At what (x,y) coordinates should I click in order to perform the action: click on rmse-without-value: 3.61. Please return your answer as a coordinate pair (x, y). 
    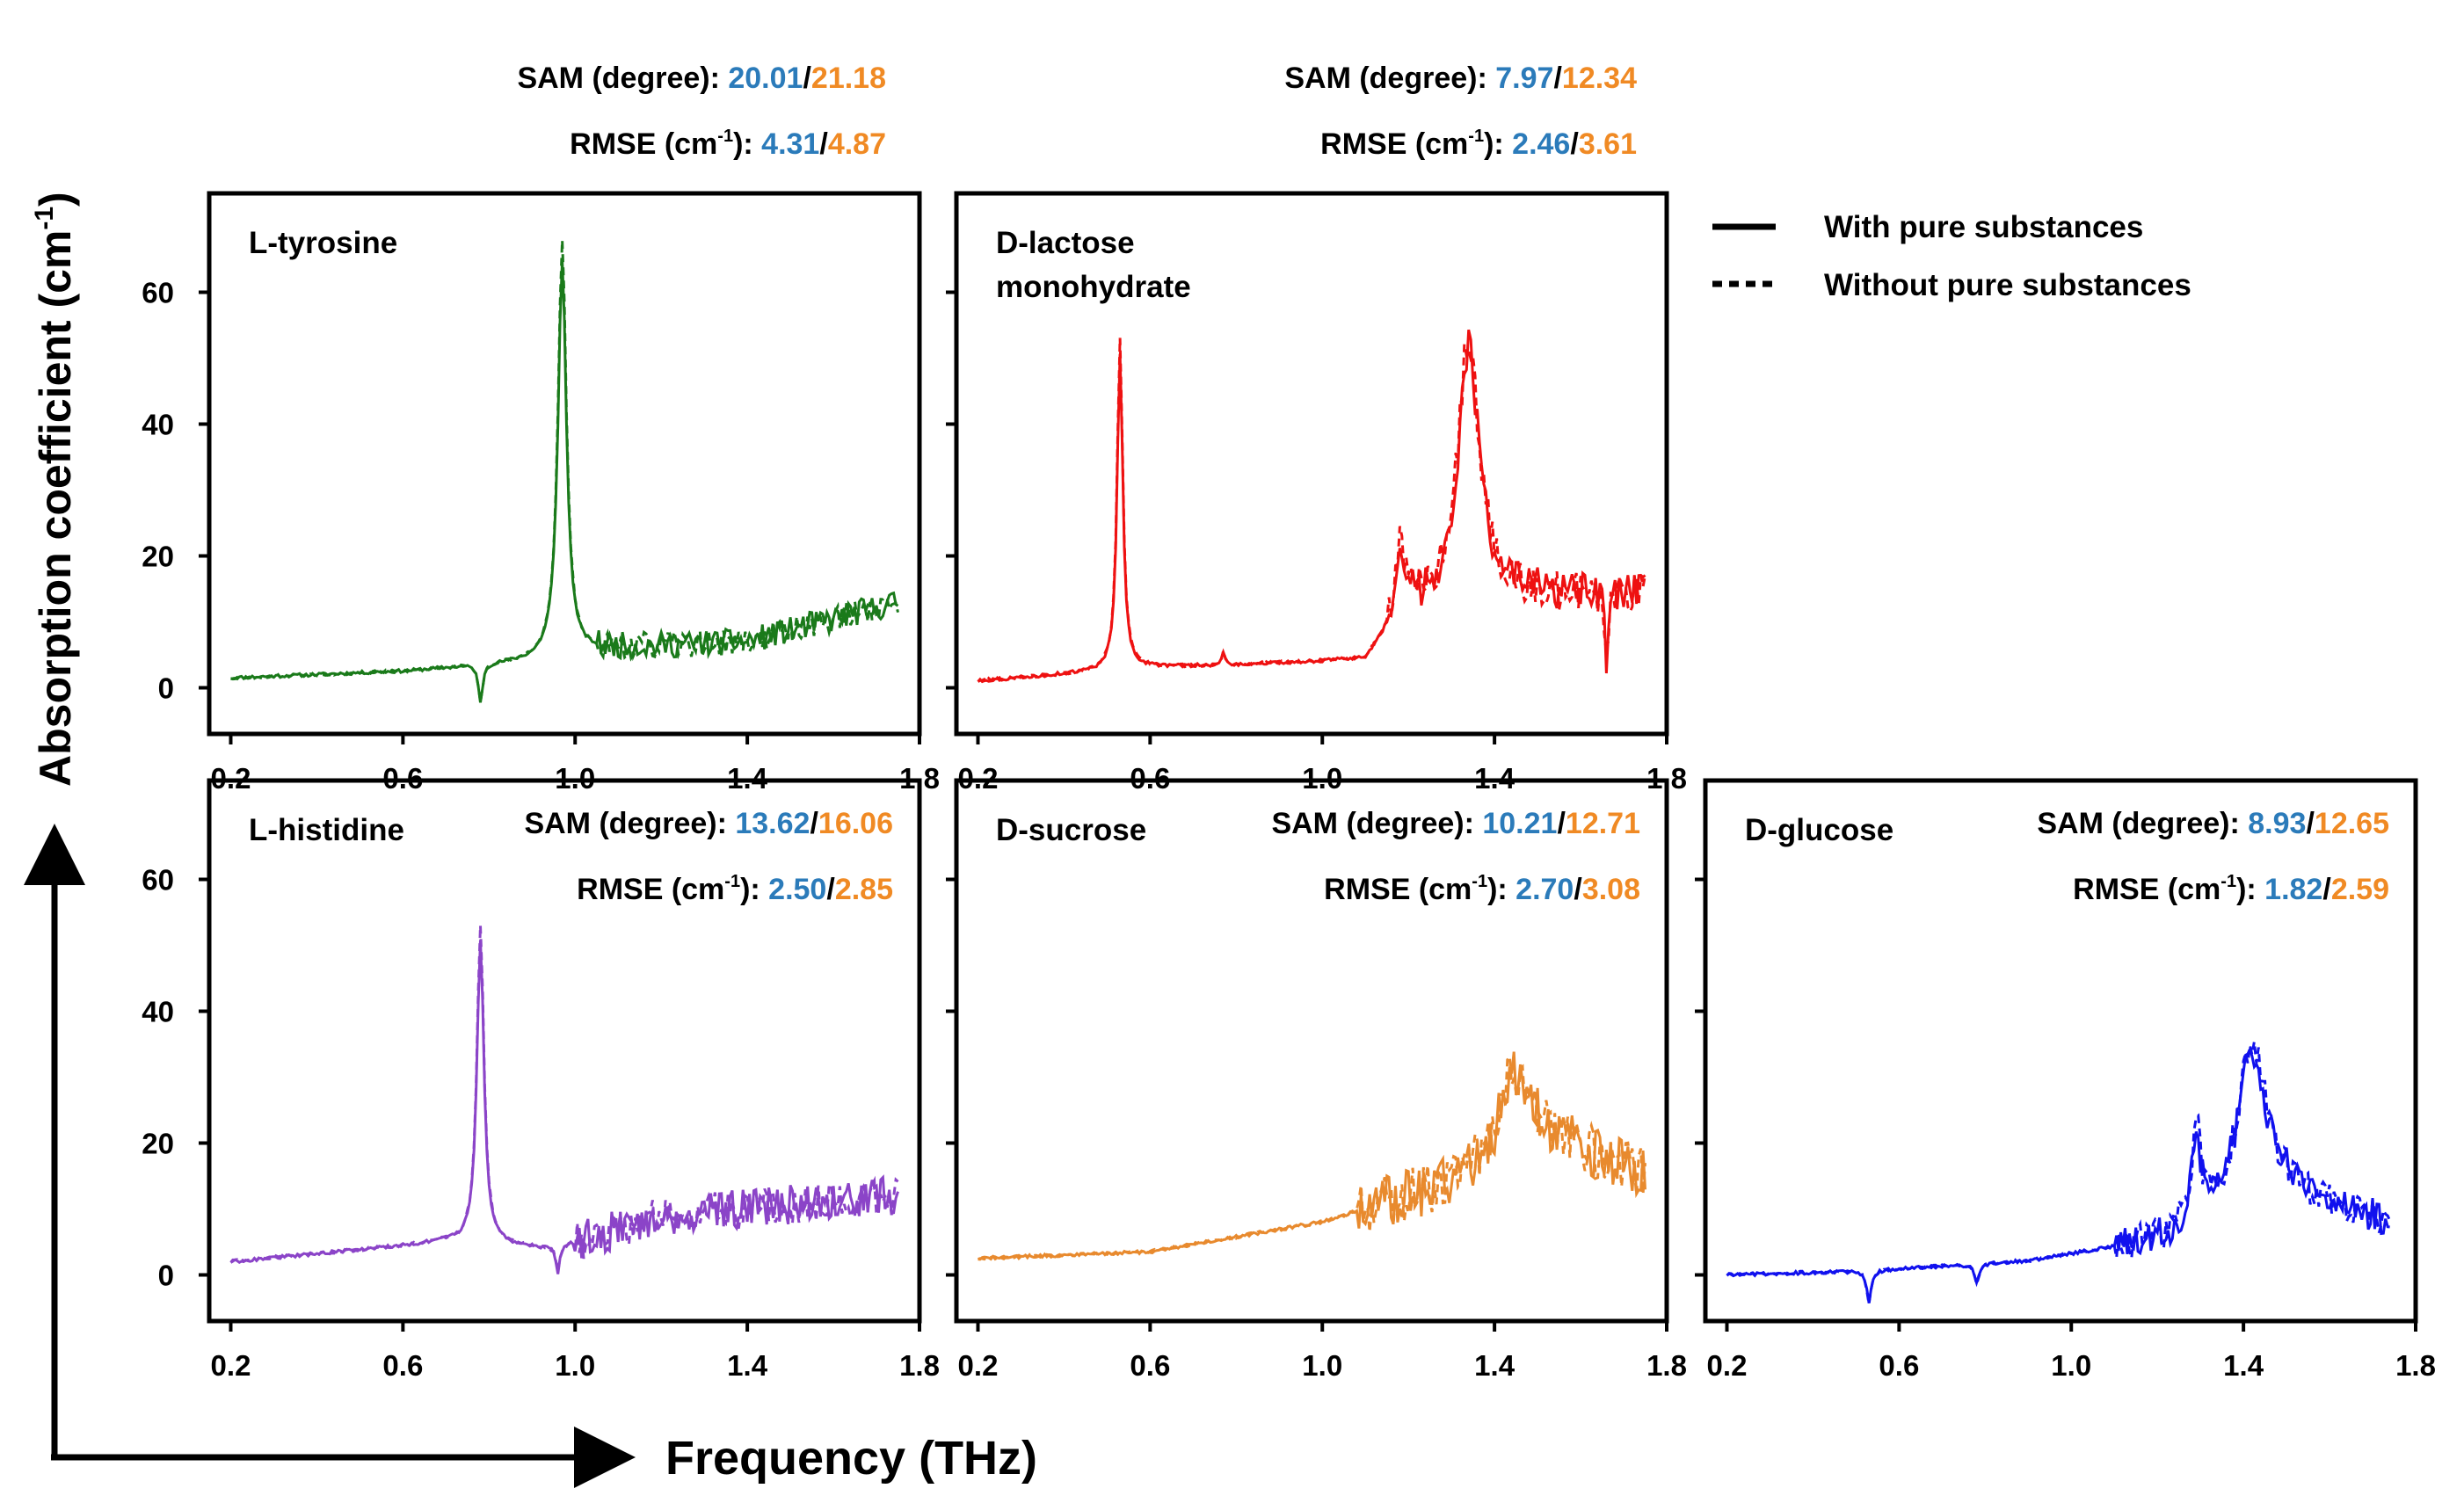
    Looking at the image, I should click on (1608, 144).